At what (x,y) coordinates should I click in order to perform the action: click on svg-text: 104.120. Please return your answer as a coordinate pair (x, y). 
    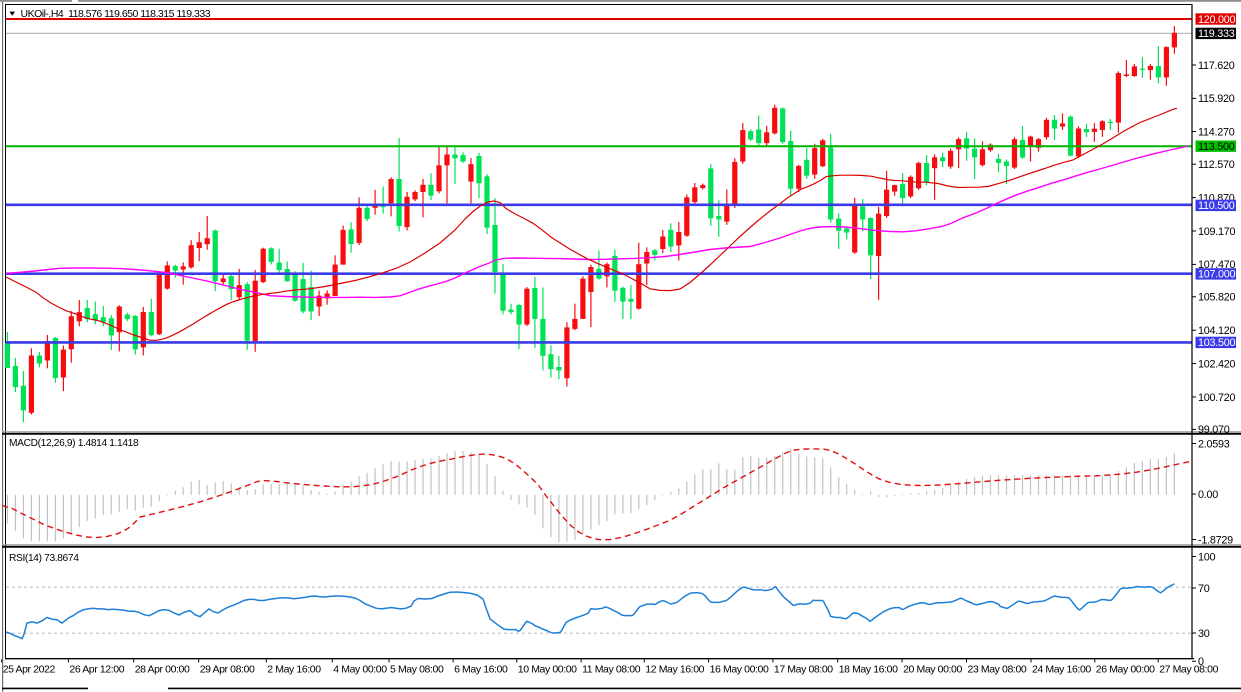
    Looking at the image, I should click on (1217, 331).